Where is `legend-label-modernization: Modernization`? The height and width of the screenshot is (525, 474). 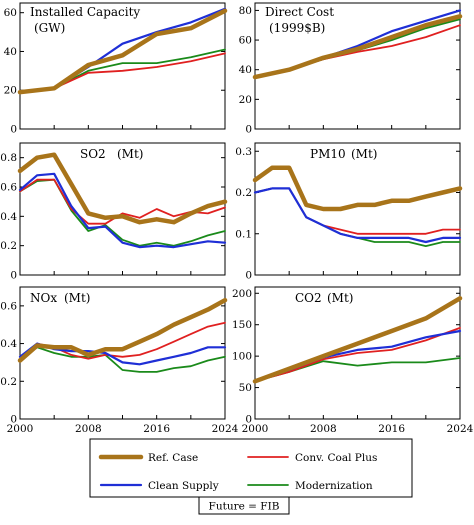
legend-label-modernization: Modernization is located at coordinates (334, 486).